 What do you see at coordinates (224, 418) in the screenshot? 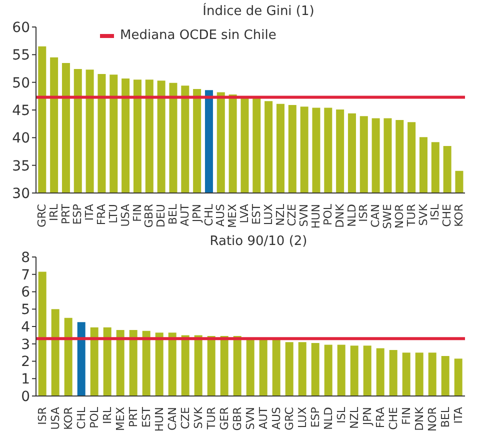
I see `x-tick-label: GER` at bounding box center [224, 418].